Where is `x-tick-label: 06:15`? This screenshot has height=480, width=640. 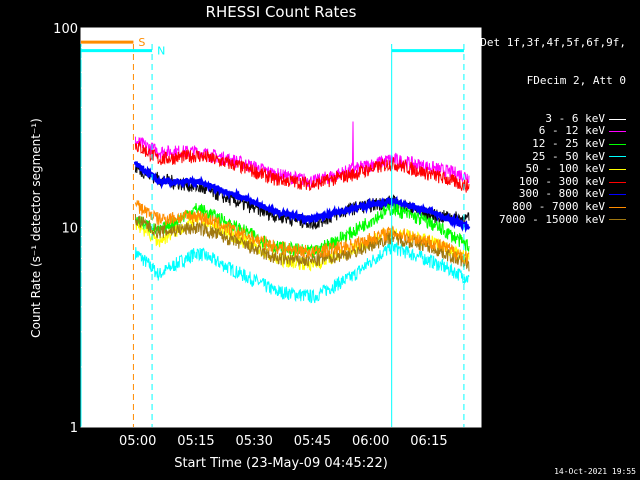
x-tick-label: 06:15 is located at coordinates (428, 441).